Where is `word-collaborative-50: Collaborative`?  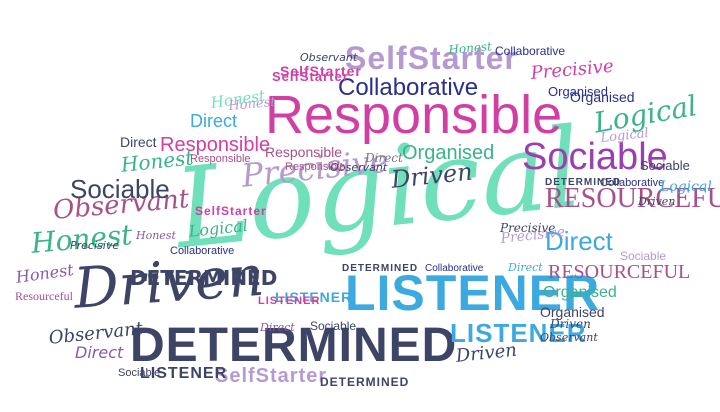 word-collaborative-50: Collaborative is located at coordinates (202, 251).